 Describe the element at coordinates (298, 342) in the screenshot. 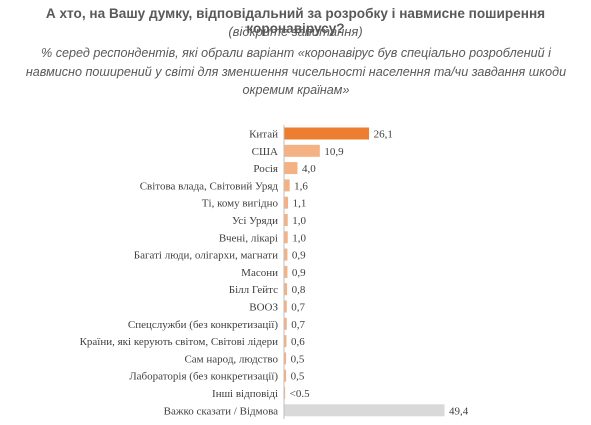

I see `value-label: 0,6` at that location.